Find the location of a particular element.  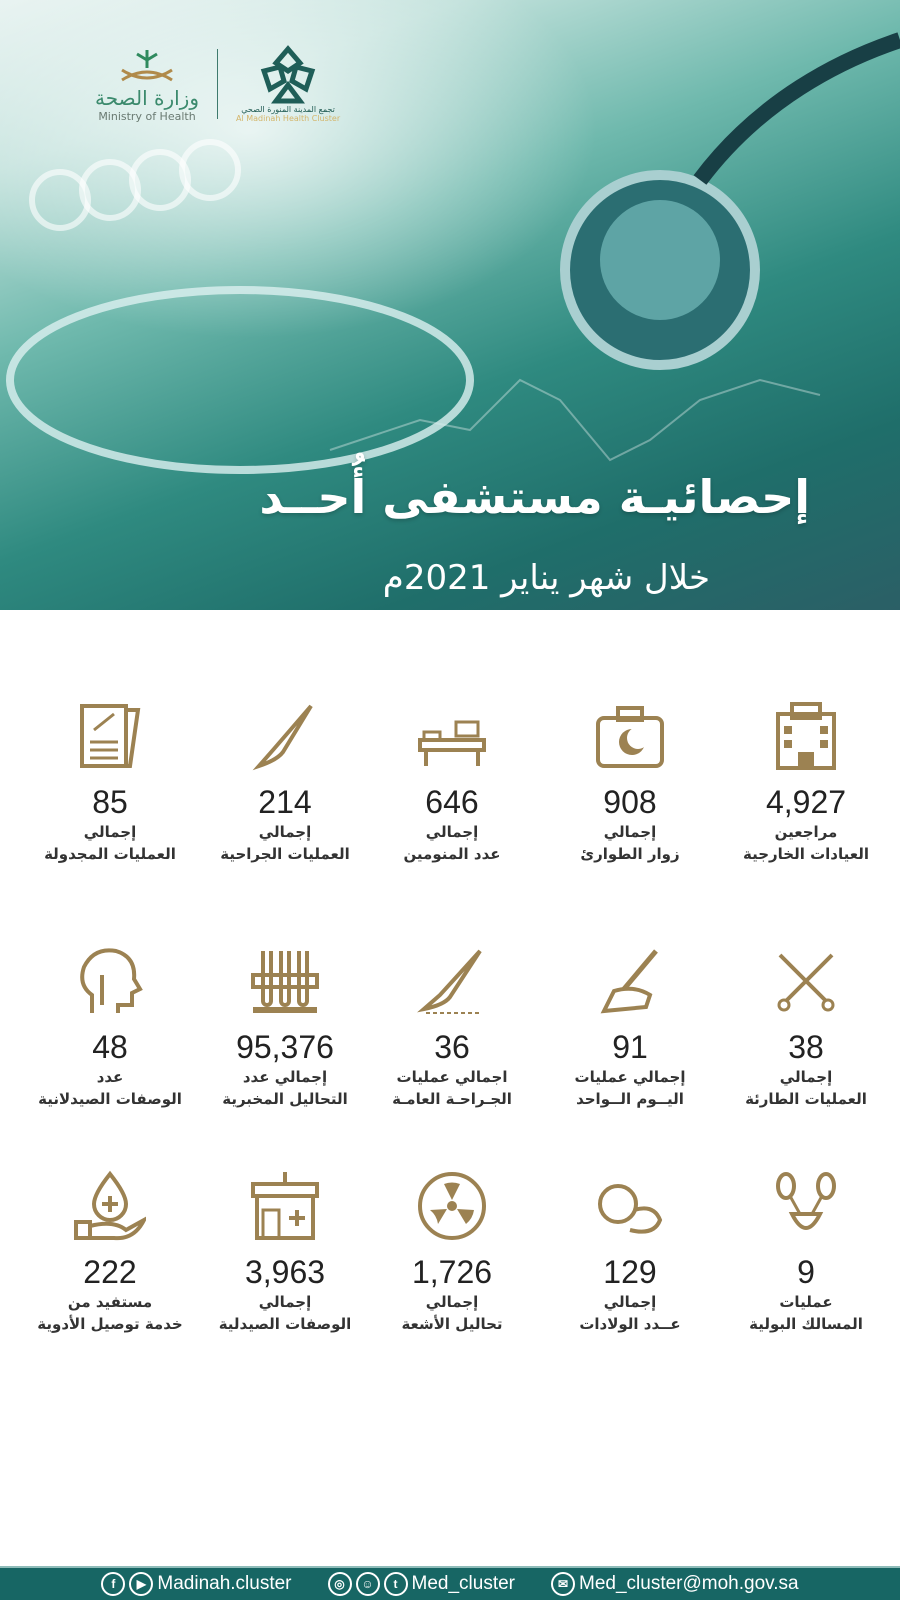

stat-value: 85 is located at coordinates (110, 802).